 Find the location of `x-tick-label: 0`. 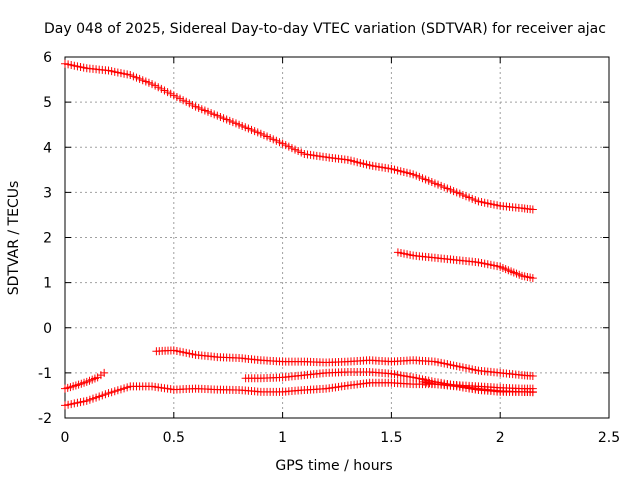

x-tick-label: 0 is located at coordinates (65, 438).